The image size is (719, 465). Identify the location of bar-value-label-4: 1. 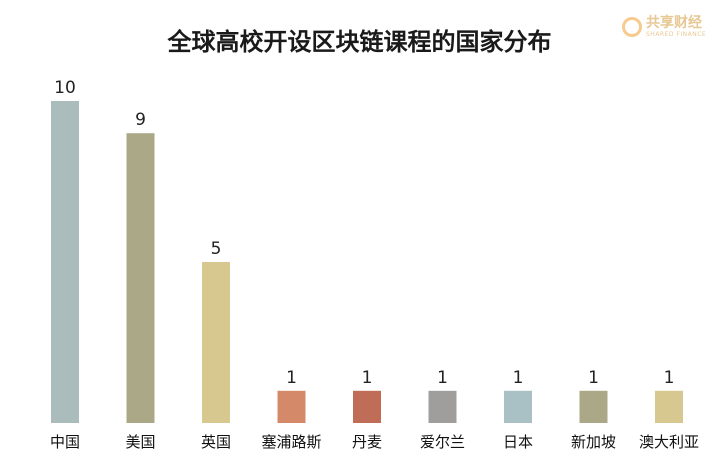
(367, 378).